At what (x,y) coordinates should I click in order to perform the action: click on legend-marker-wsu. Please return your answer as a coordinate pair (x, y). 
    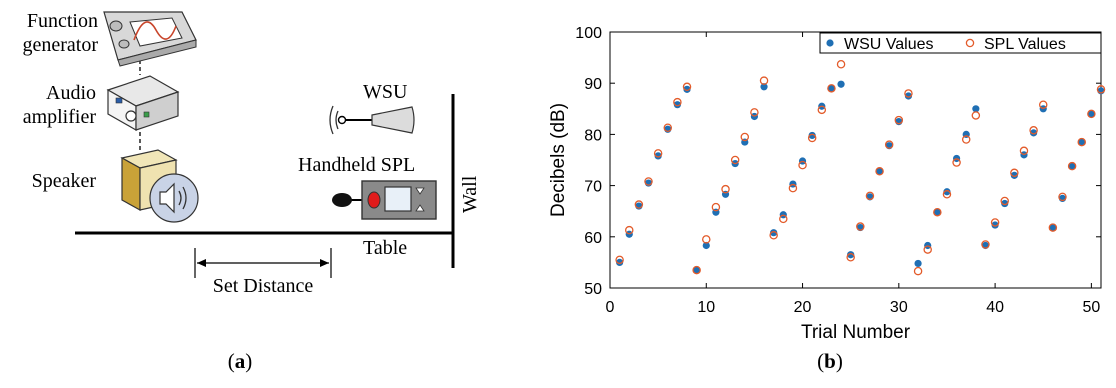
    Looking at the image, I should click on (830, 43).